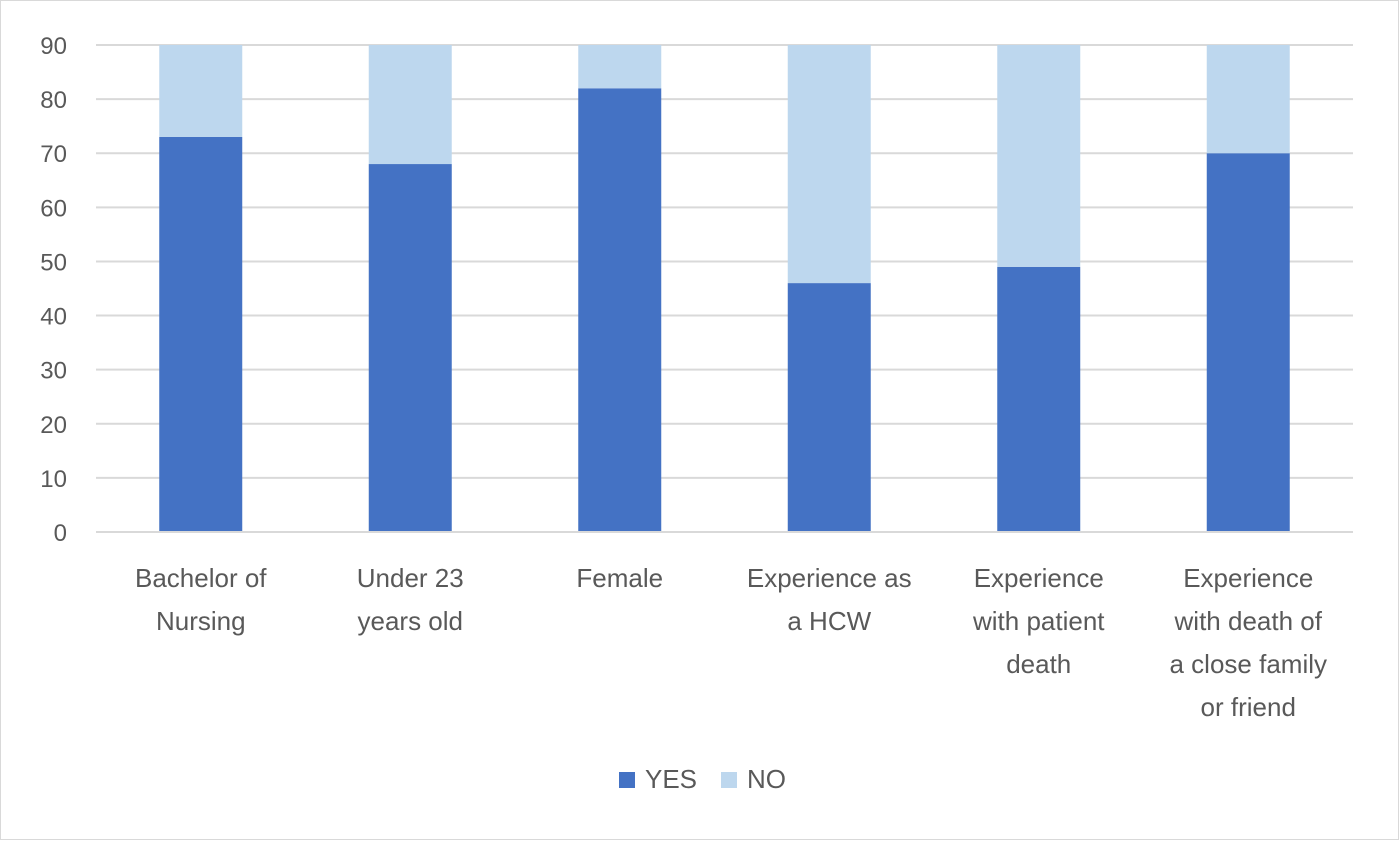 This screenshot has height=844, width=1399. What do you see at coordinates (53, 425) in the screenshot?
I see `y-tick-label: 20` at bounding box center [53, 425].